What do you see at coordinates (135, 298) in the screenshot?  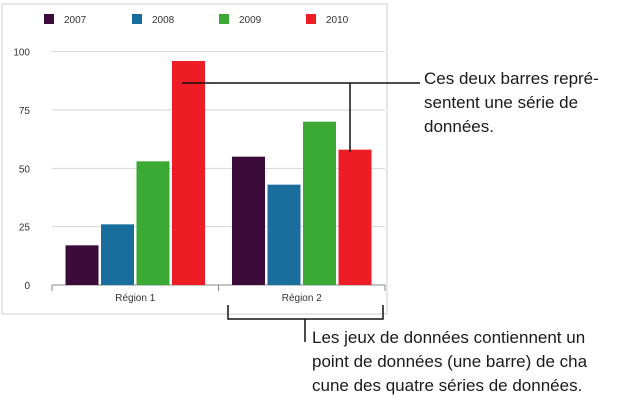 I see `x-category-label: Région 1` at bounding box center [135, 298].